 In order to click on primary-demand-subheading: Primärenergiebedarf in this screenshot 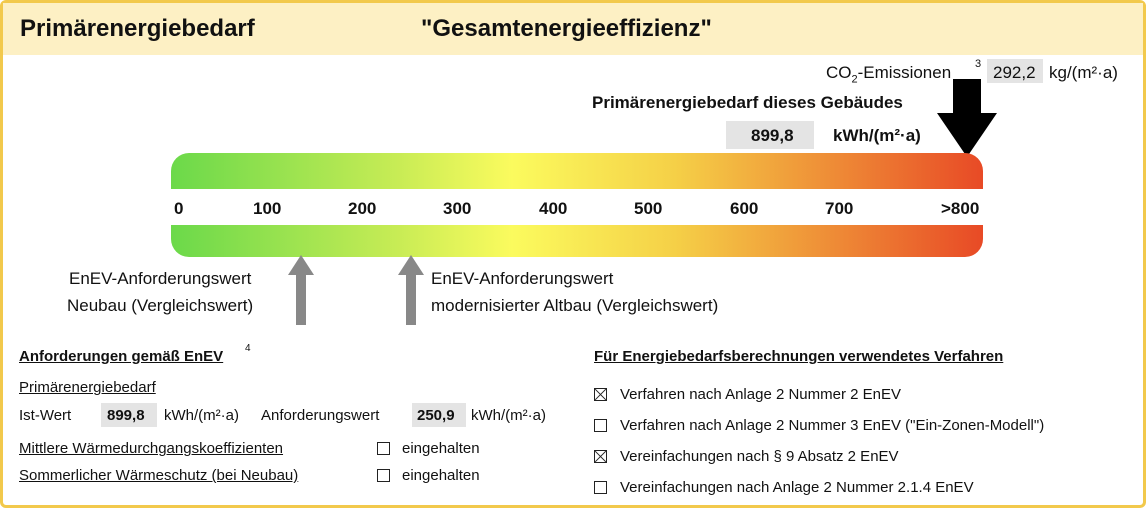, I will do `click(87, 387)`.